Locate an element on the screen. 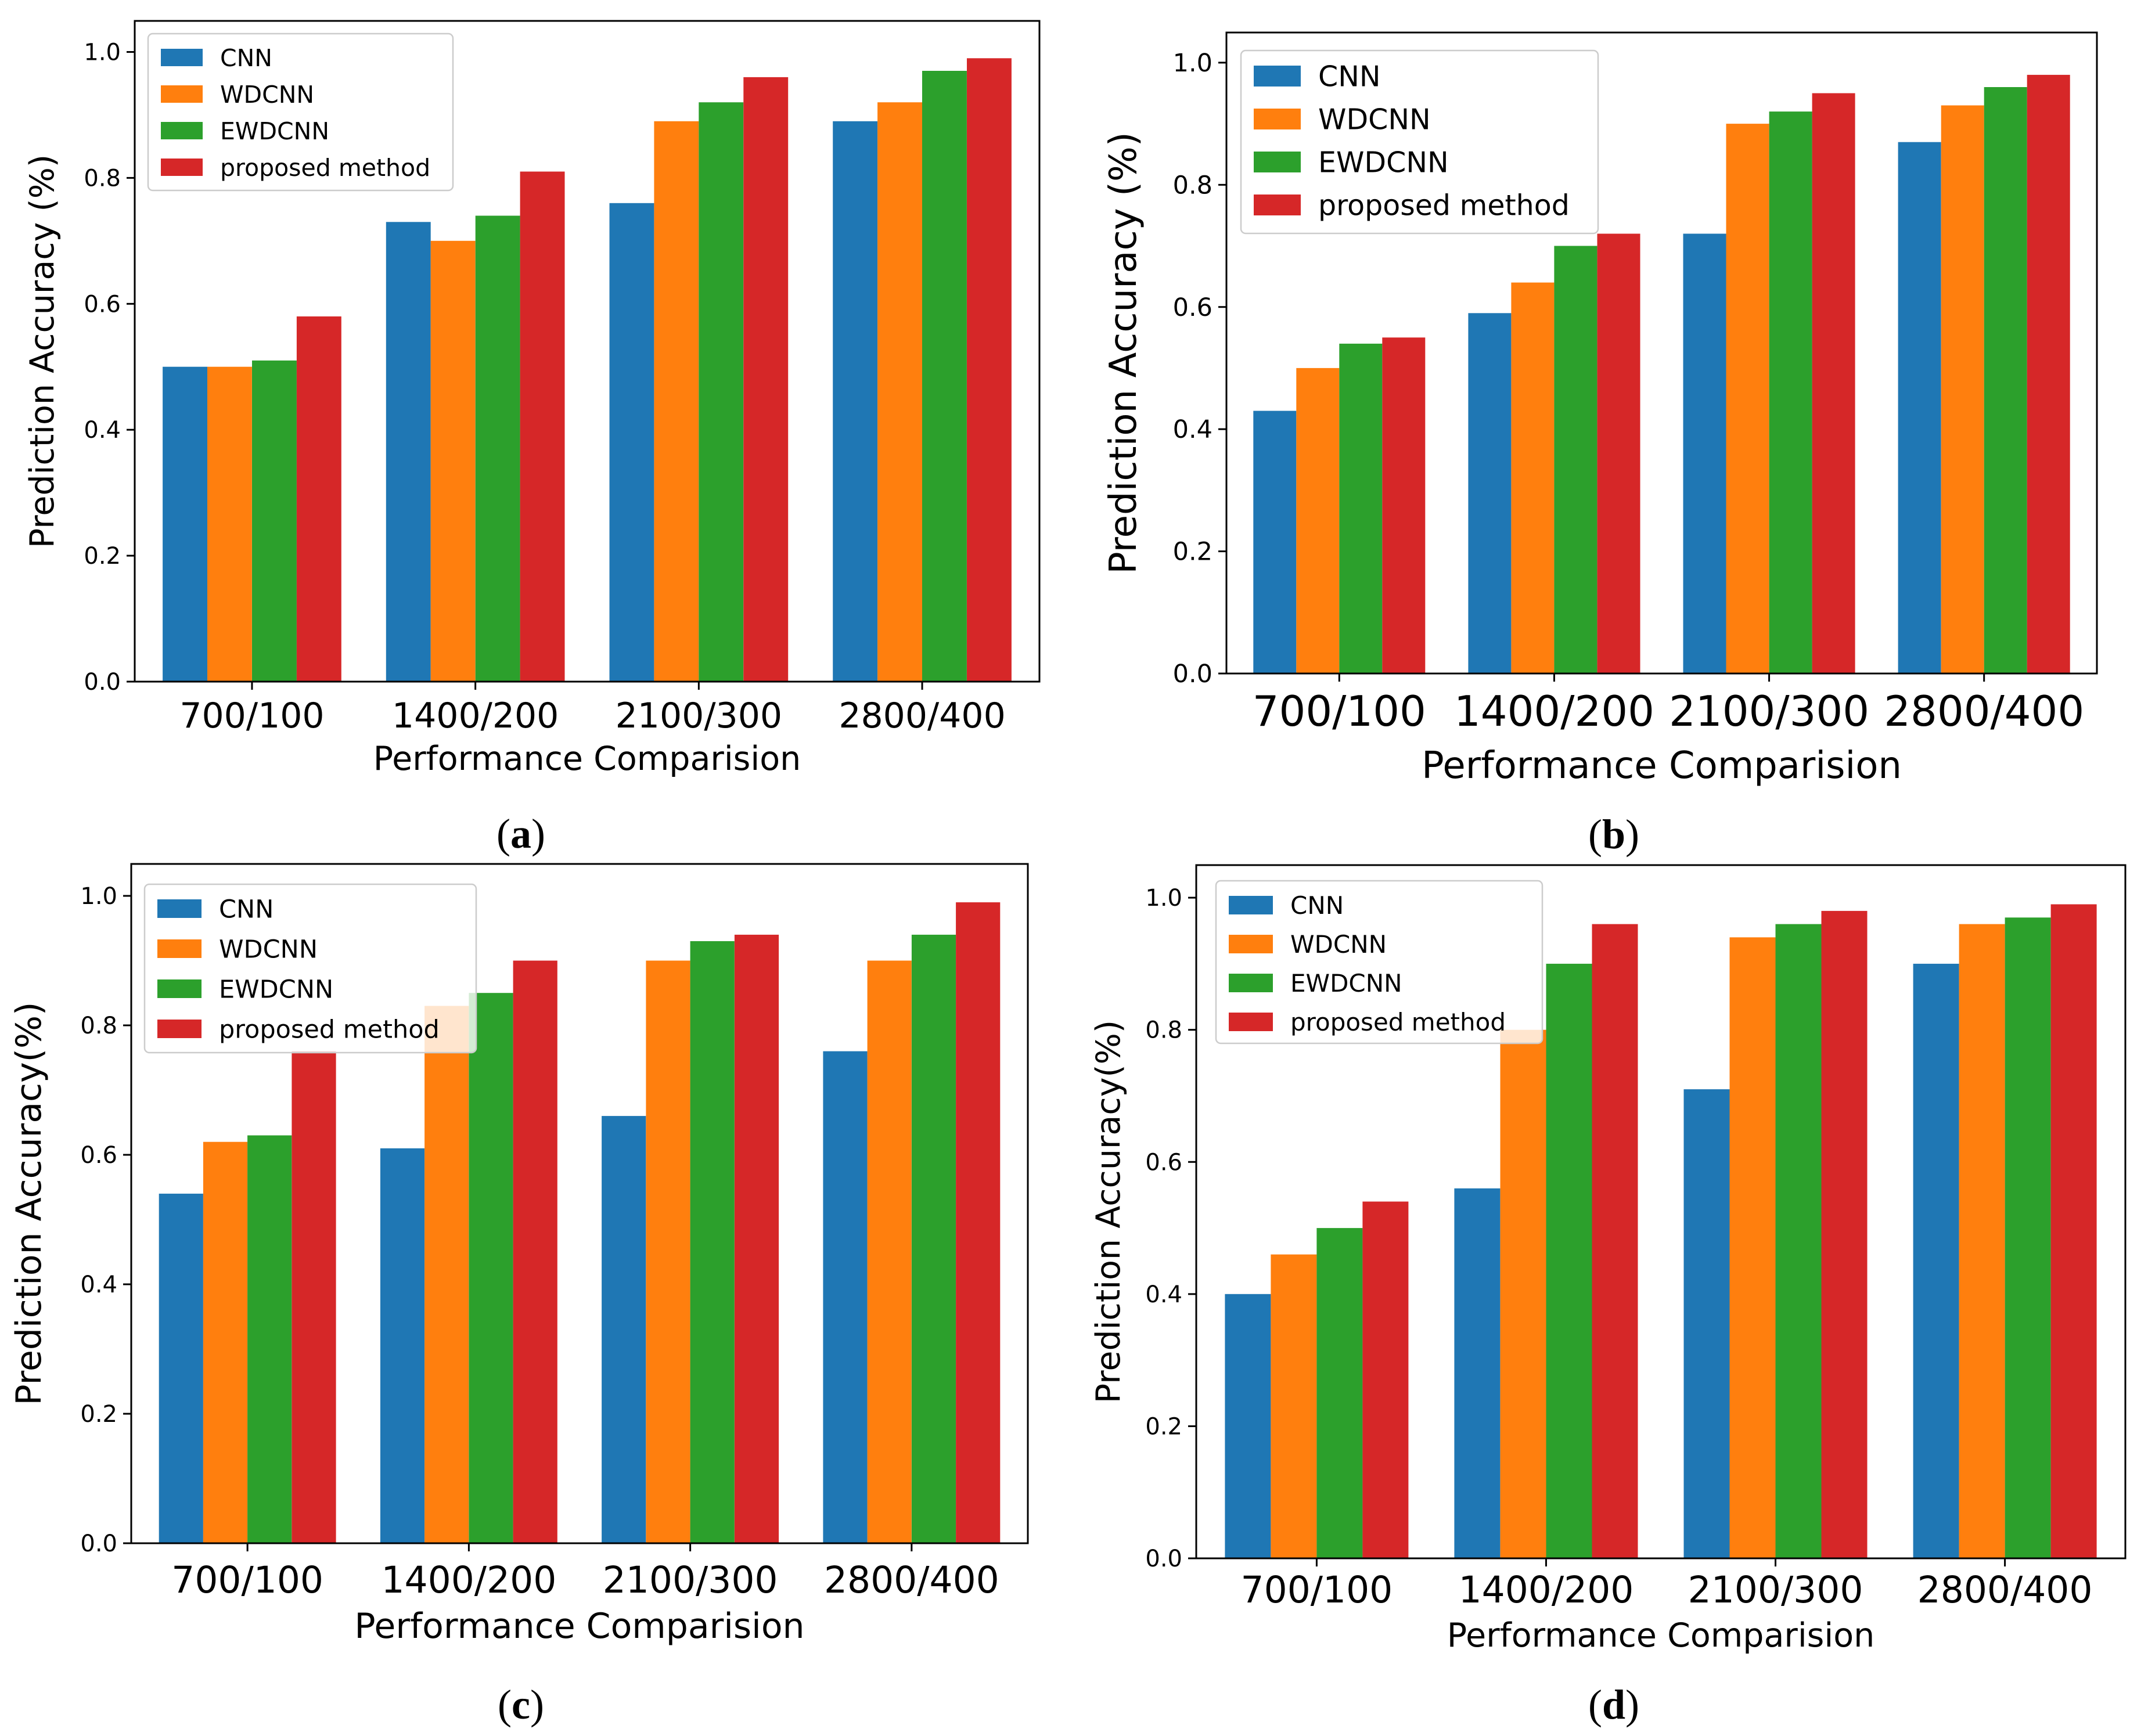 The image size is (2148, 1736). panel-caption: (b) is located at coordinates (1613, 834).